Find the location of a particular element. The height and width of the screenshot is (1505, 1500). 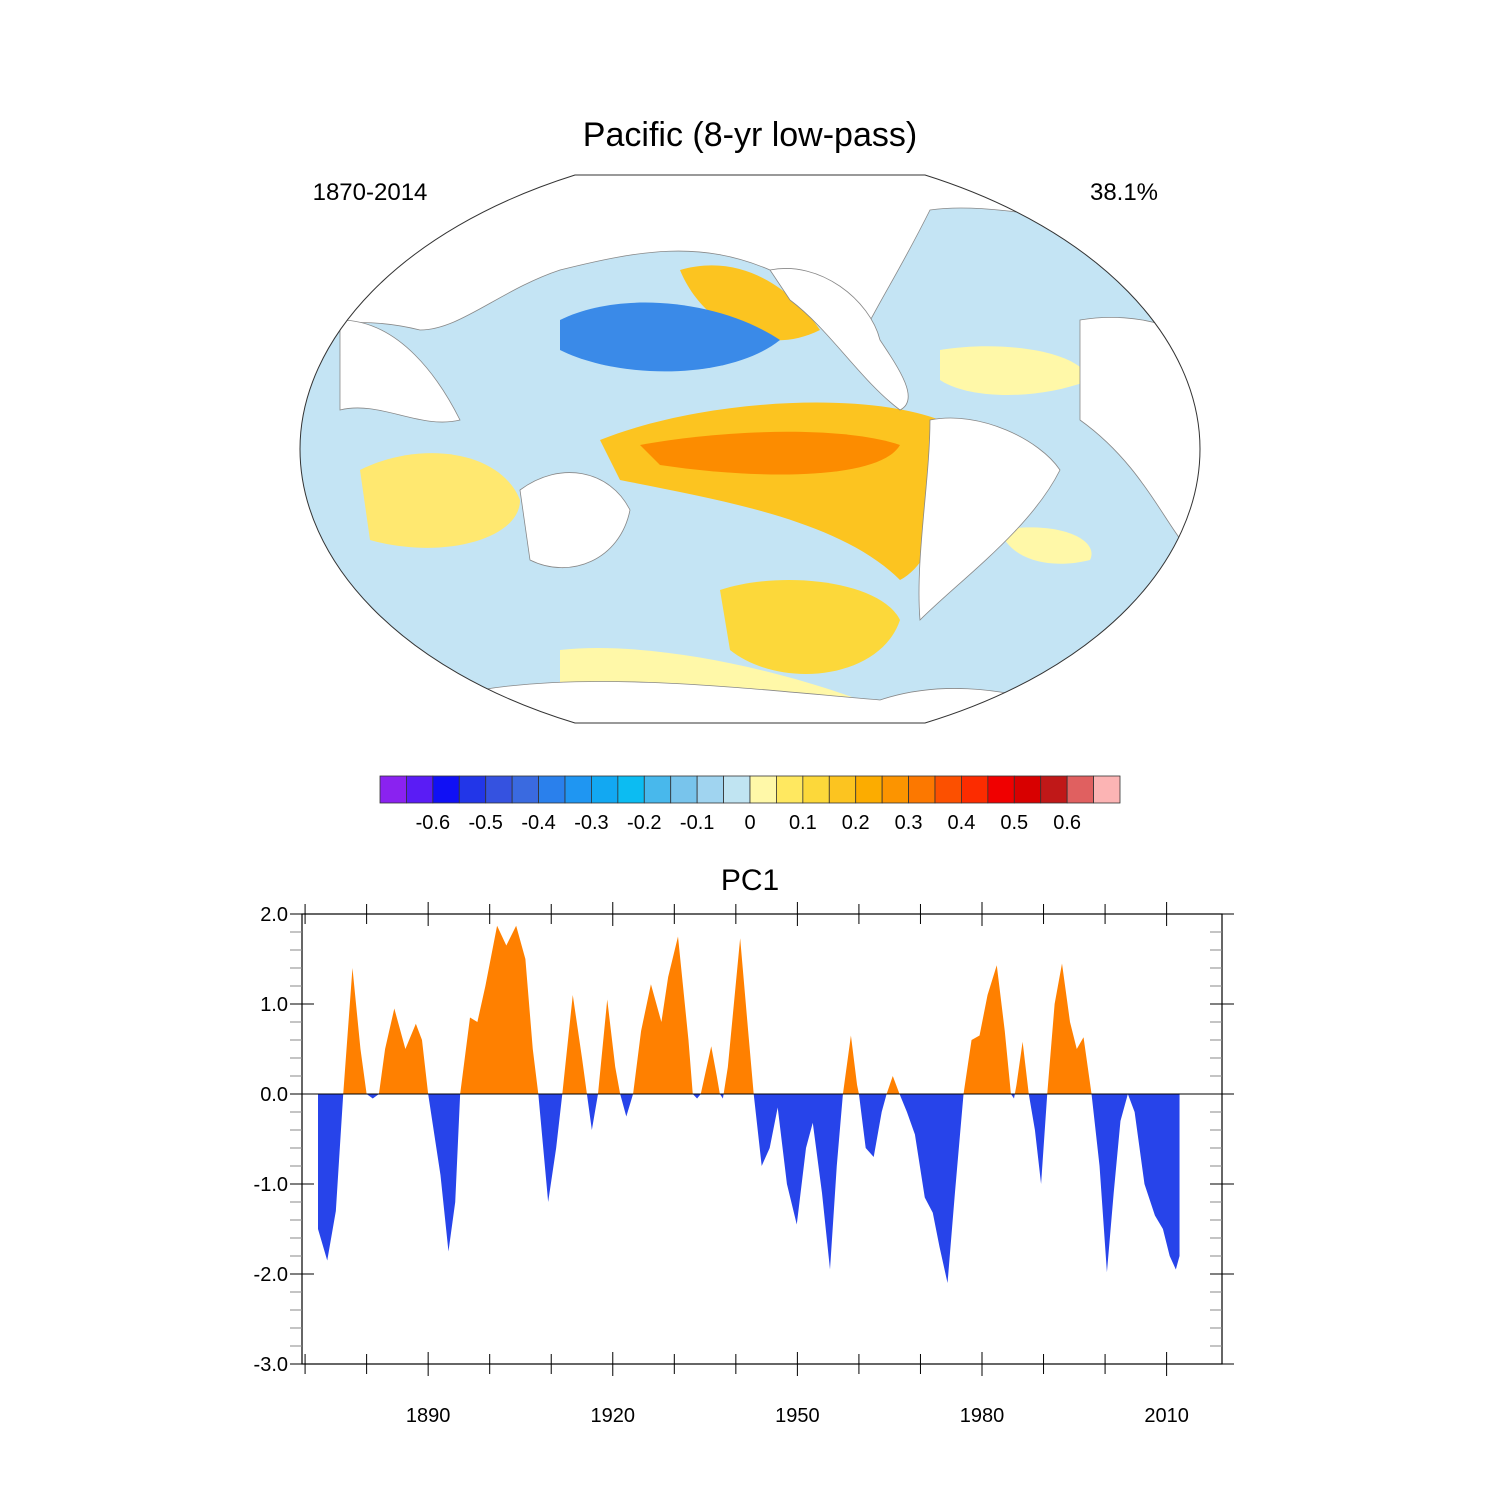

map-title: Pacific (8-yr low-pass) is located at coordinates (750, 135).